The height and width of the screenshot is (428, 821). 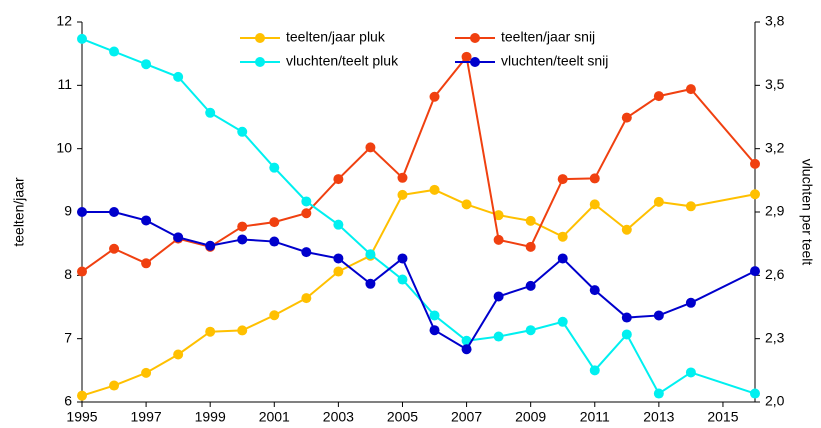 What do you see at coordinates (19, 212) in the screenshot?
I see `y-axis-label: teelten/jaar` at bounding box center [19, 212].